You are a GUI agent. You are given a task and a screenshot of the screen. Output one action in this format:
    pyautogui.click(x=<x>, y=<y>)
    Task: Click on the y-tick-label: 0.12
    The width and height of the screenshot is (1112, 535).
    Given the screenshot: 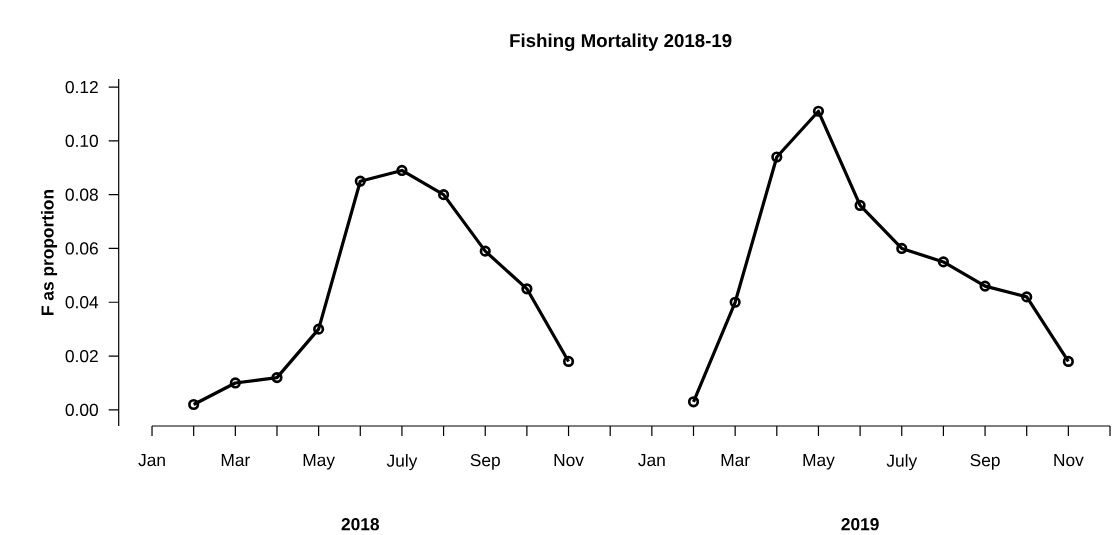 What is the action you would take?
    pyautogui.click(x=81, y=87)
    